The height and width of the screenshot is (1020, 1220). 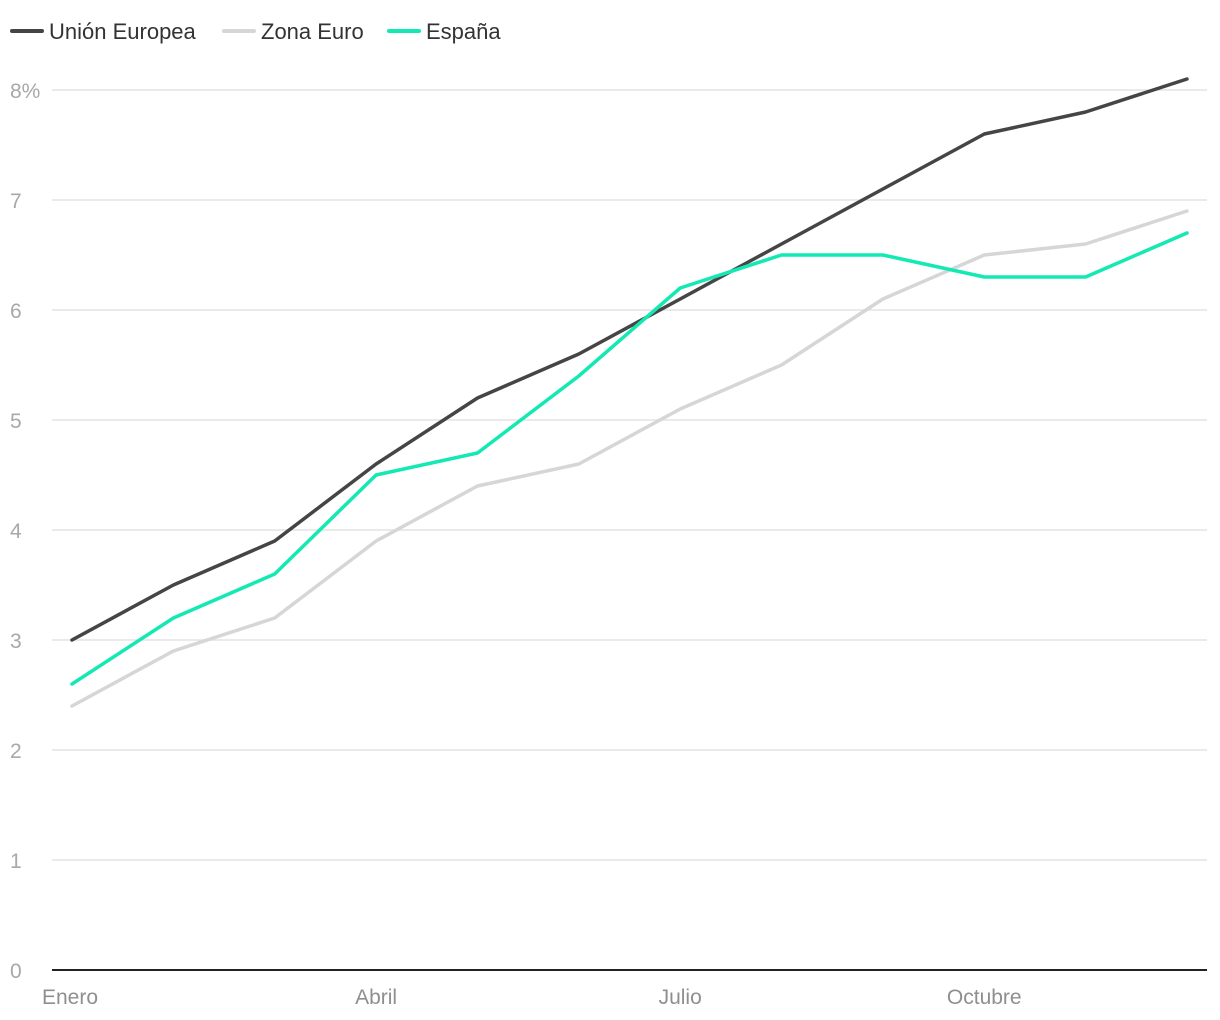 I want to click on legend-label: Zona Euro, so click(x=312, y=31).